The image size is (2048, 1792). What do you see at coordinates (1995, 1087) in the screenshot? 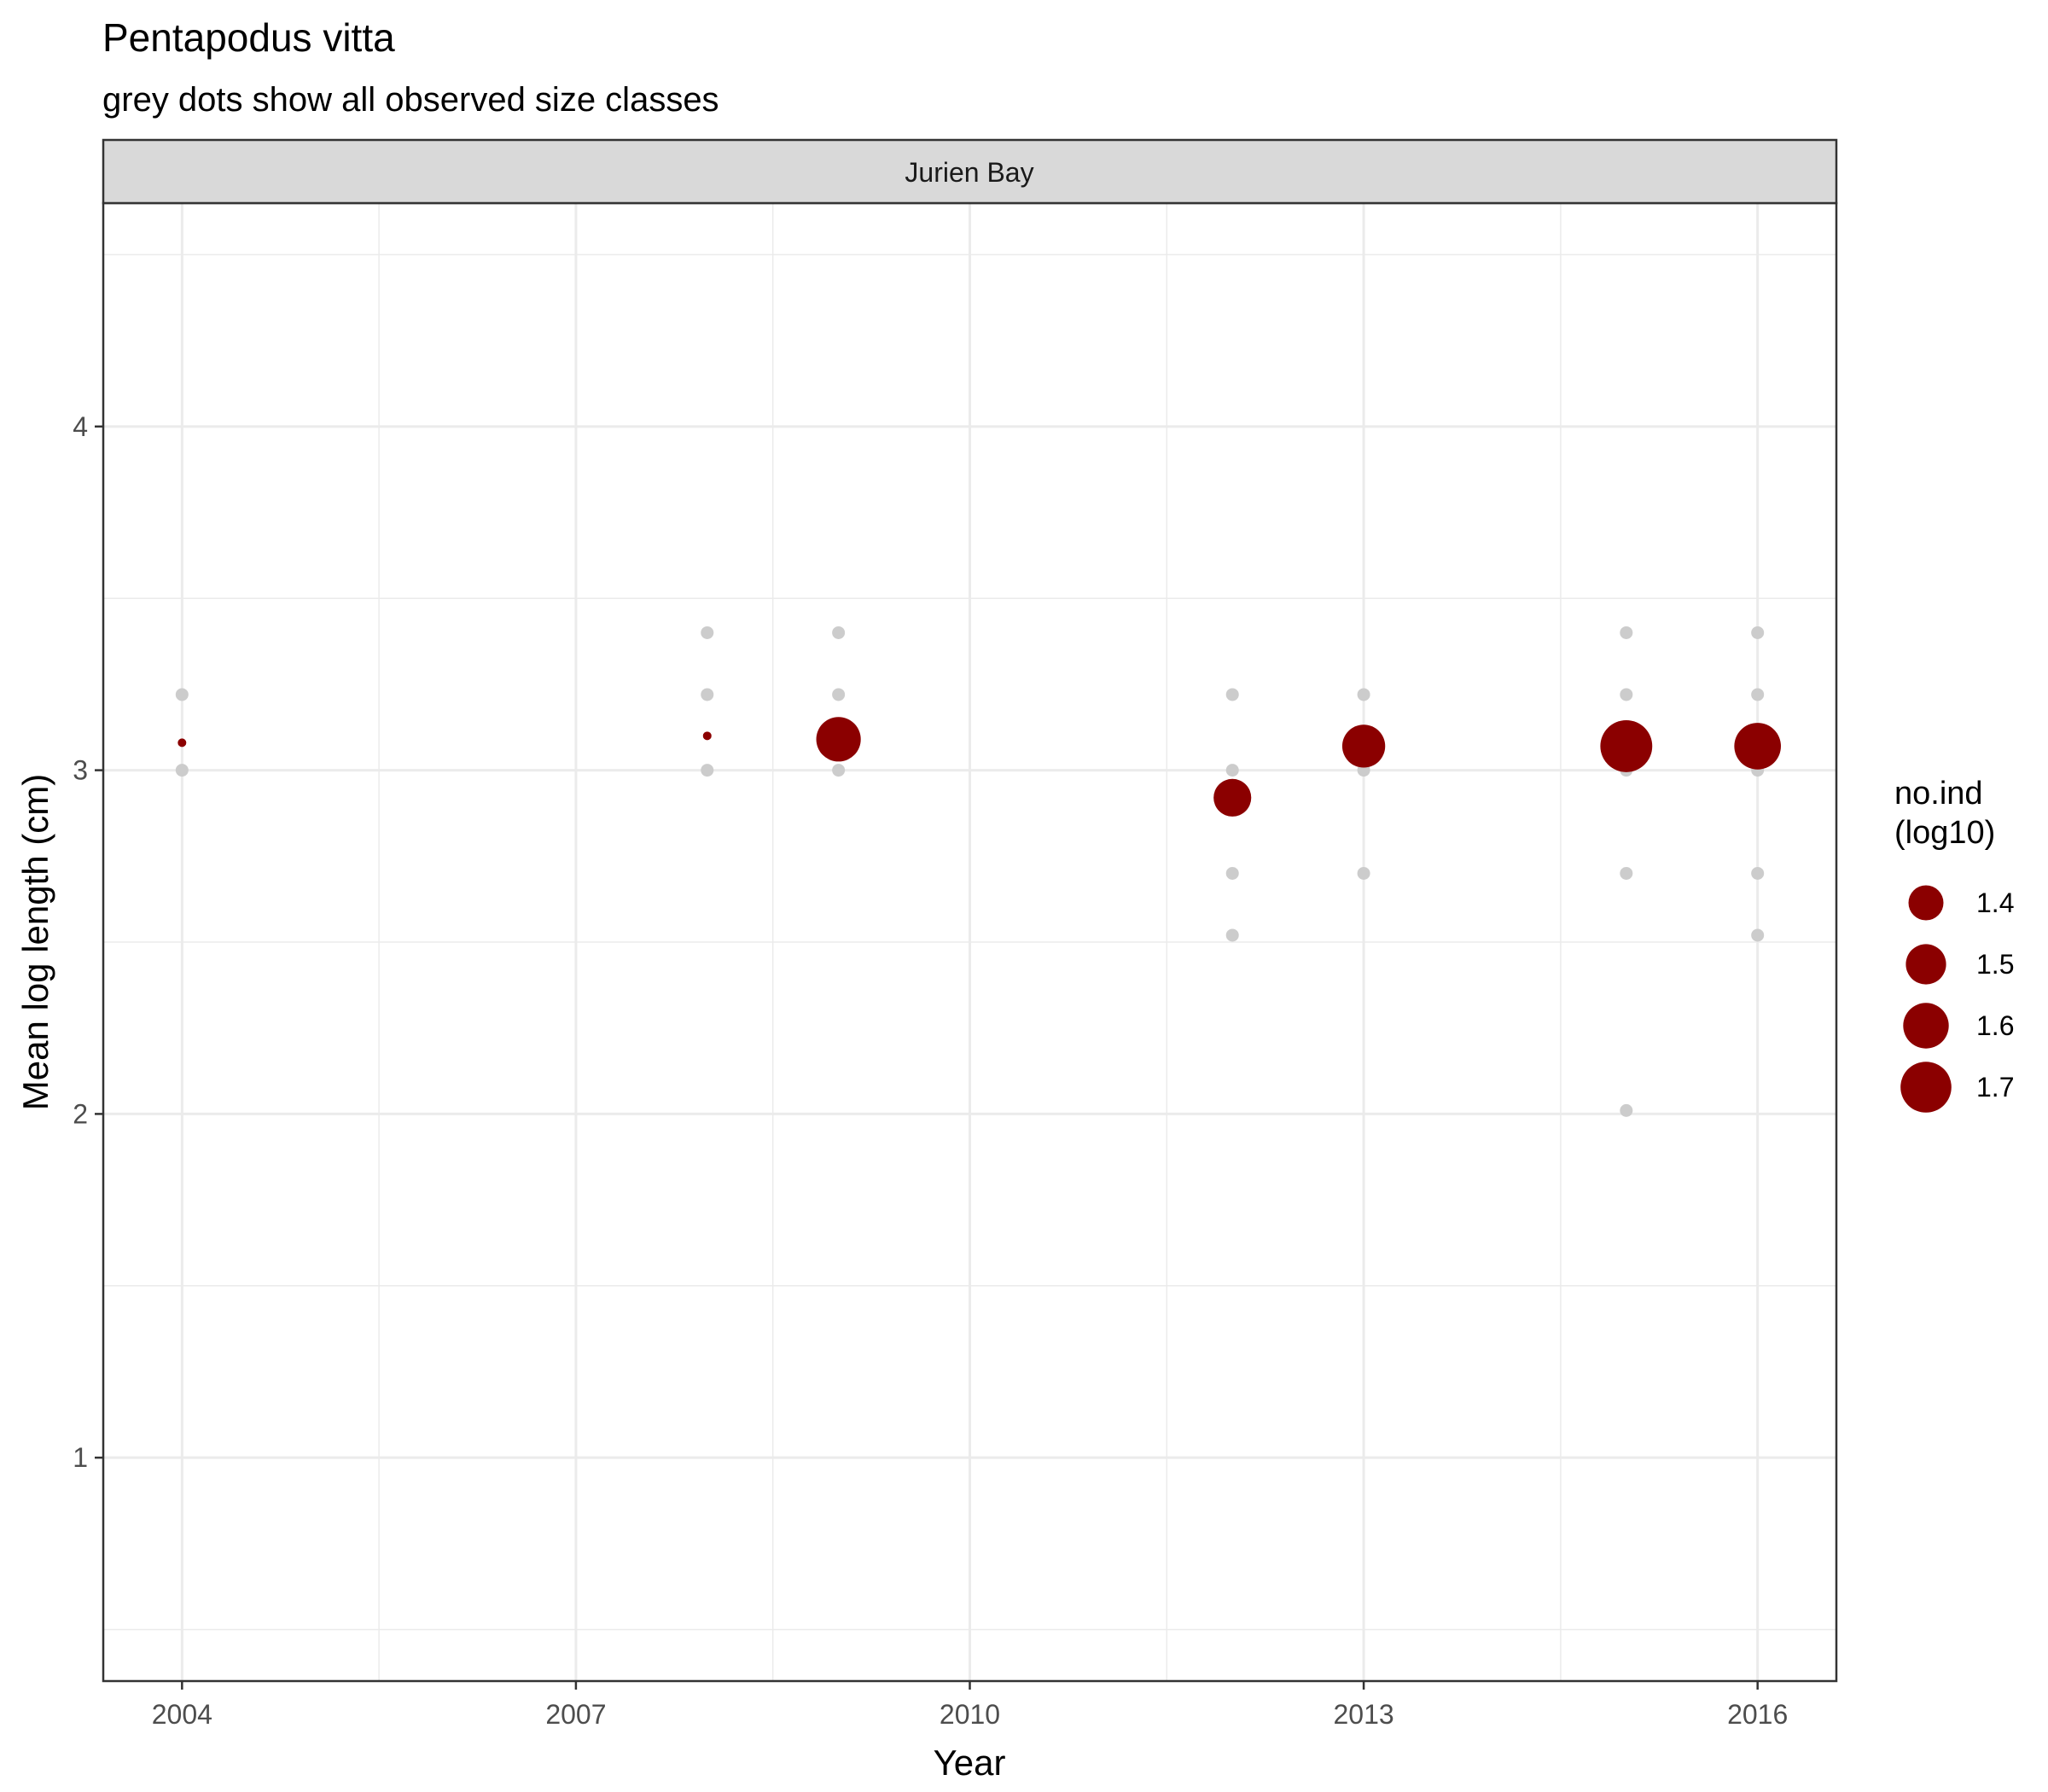
I see `legend-label: 1.7` at bounding box center [1995, 1087].